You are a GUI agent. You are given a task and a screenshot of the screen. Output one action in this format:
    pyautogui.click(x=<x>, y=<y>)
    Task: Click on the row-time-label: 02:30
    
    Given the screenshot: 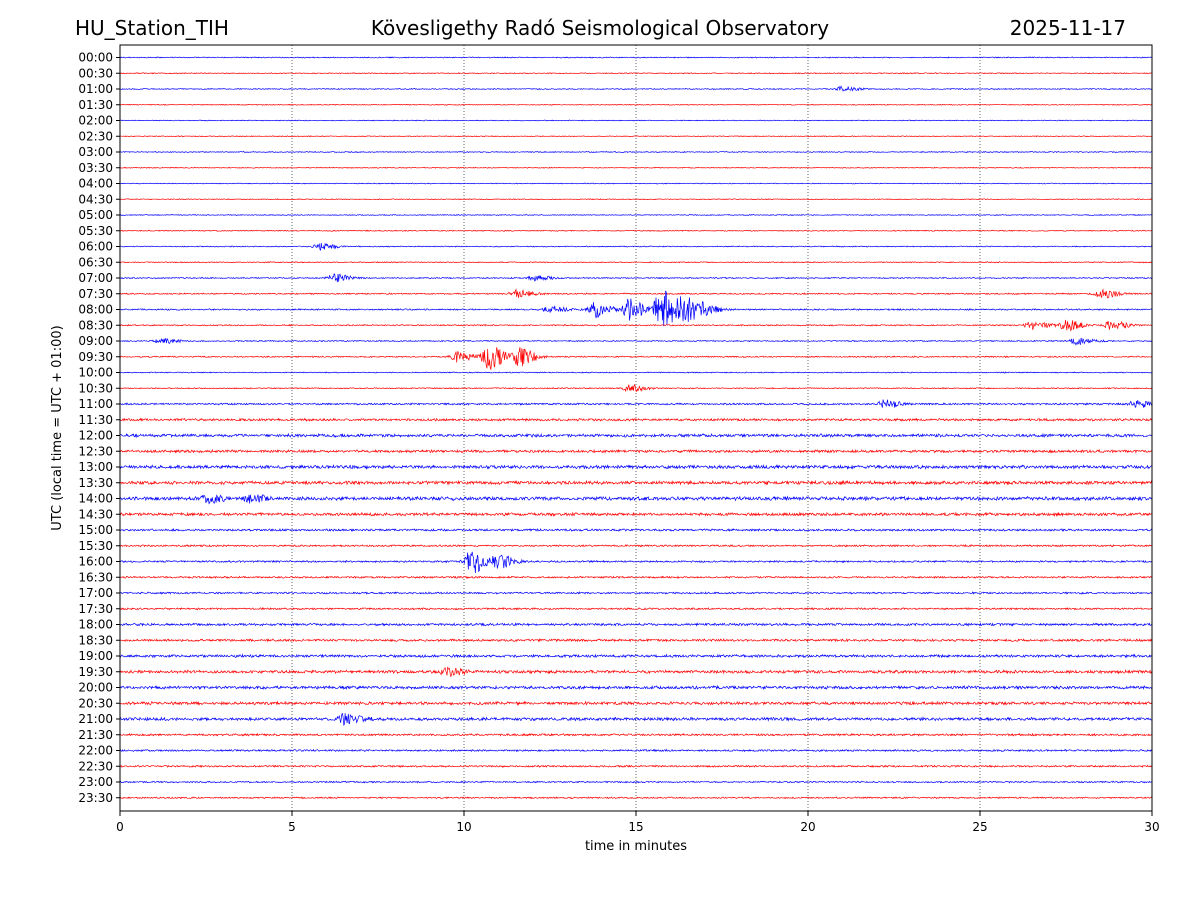 What is the action you would take?
    pyautogui.click(x=95, y=136)
    